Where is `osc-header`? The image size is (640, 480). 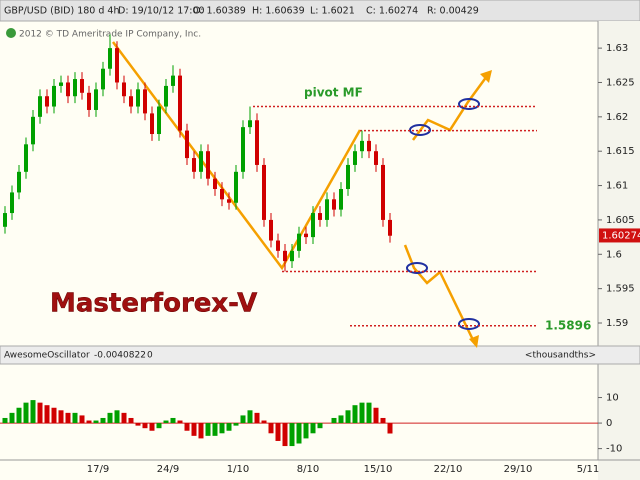 osc-header is located at coordinates (320, 355).